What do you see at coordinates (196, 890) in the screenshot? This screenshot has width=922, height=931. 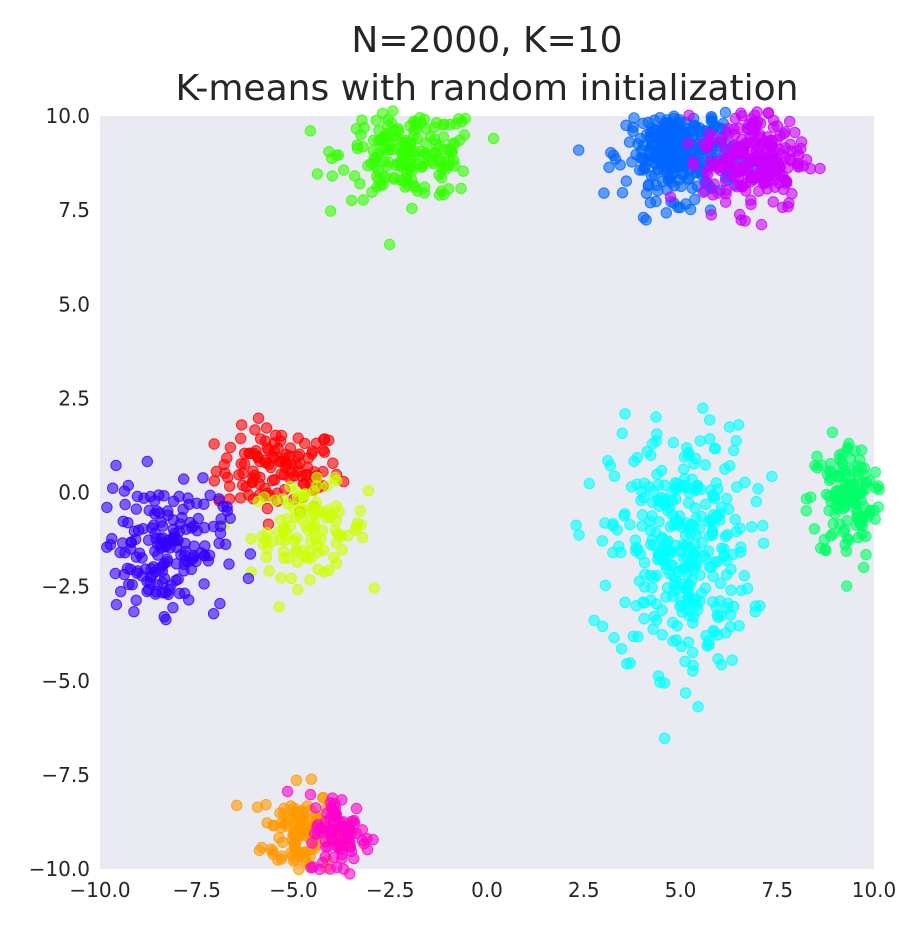 I see `x-tick-label: −7.5` at bounding box center [196, 890].